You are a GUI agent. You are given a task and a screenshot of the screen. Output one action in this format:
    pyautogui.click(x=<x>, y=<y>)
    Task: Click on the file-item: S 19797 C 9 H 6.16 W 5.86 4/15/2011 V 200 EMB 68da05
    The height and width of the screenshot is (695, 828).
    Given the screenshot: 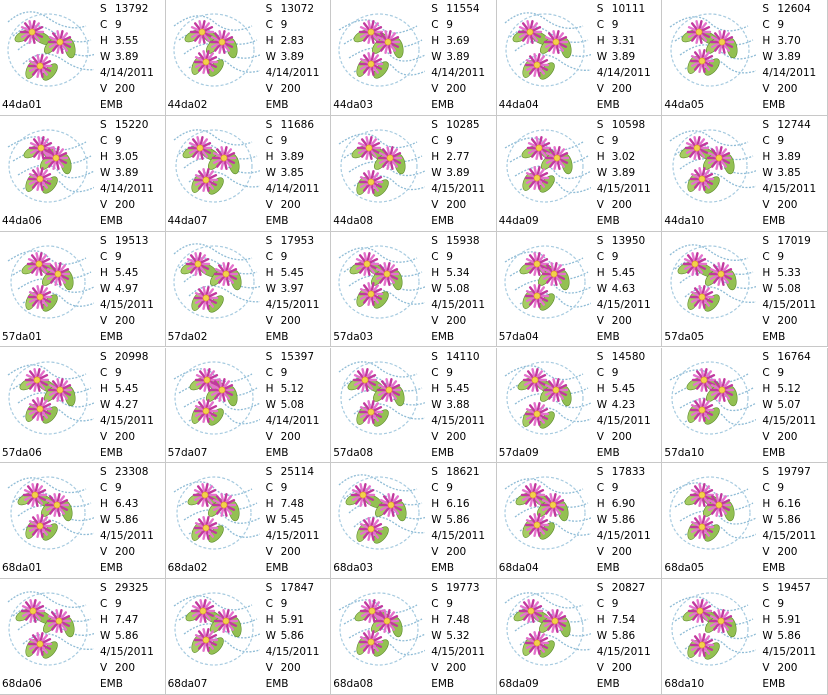 What is the action you would take?
    pyautogui.click(x=745, y=521)
    